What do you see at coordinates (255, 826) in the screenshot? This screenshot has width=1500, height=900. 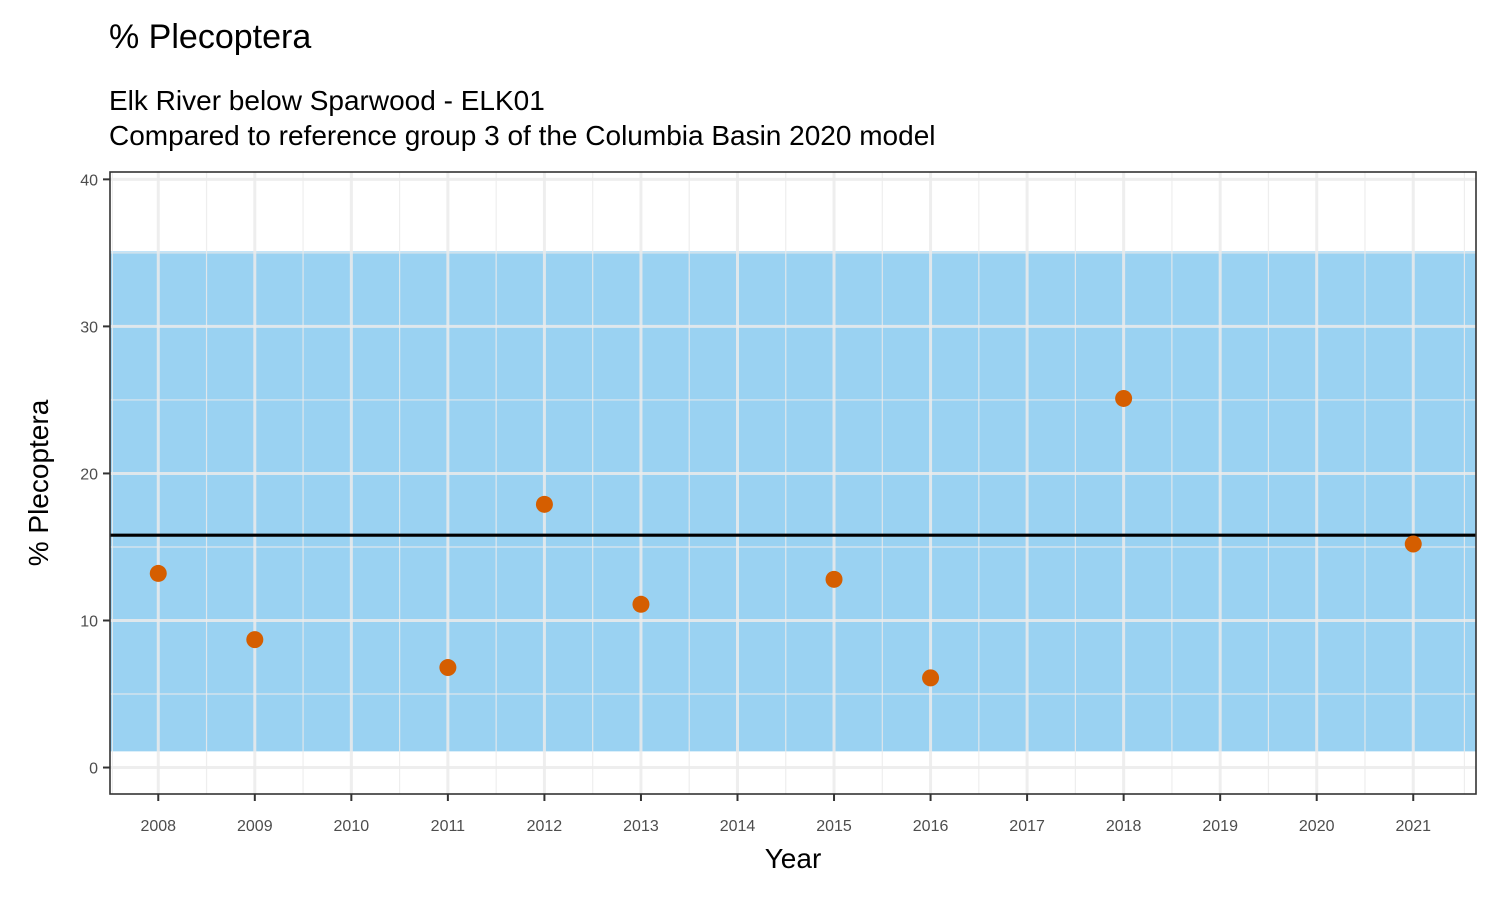 I see `x-tick-label: 2009` at bounding box center [255, 826].